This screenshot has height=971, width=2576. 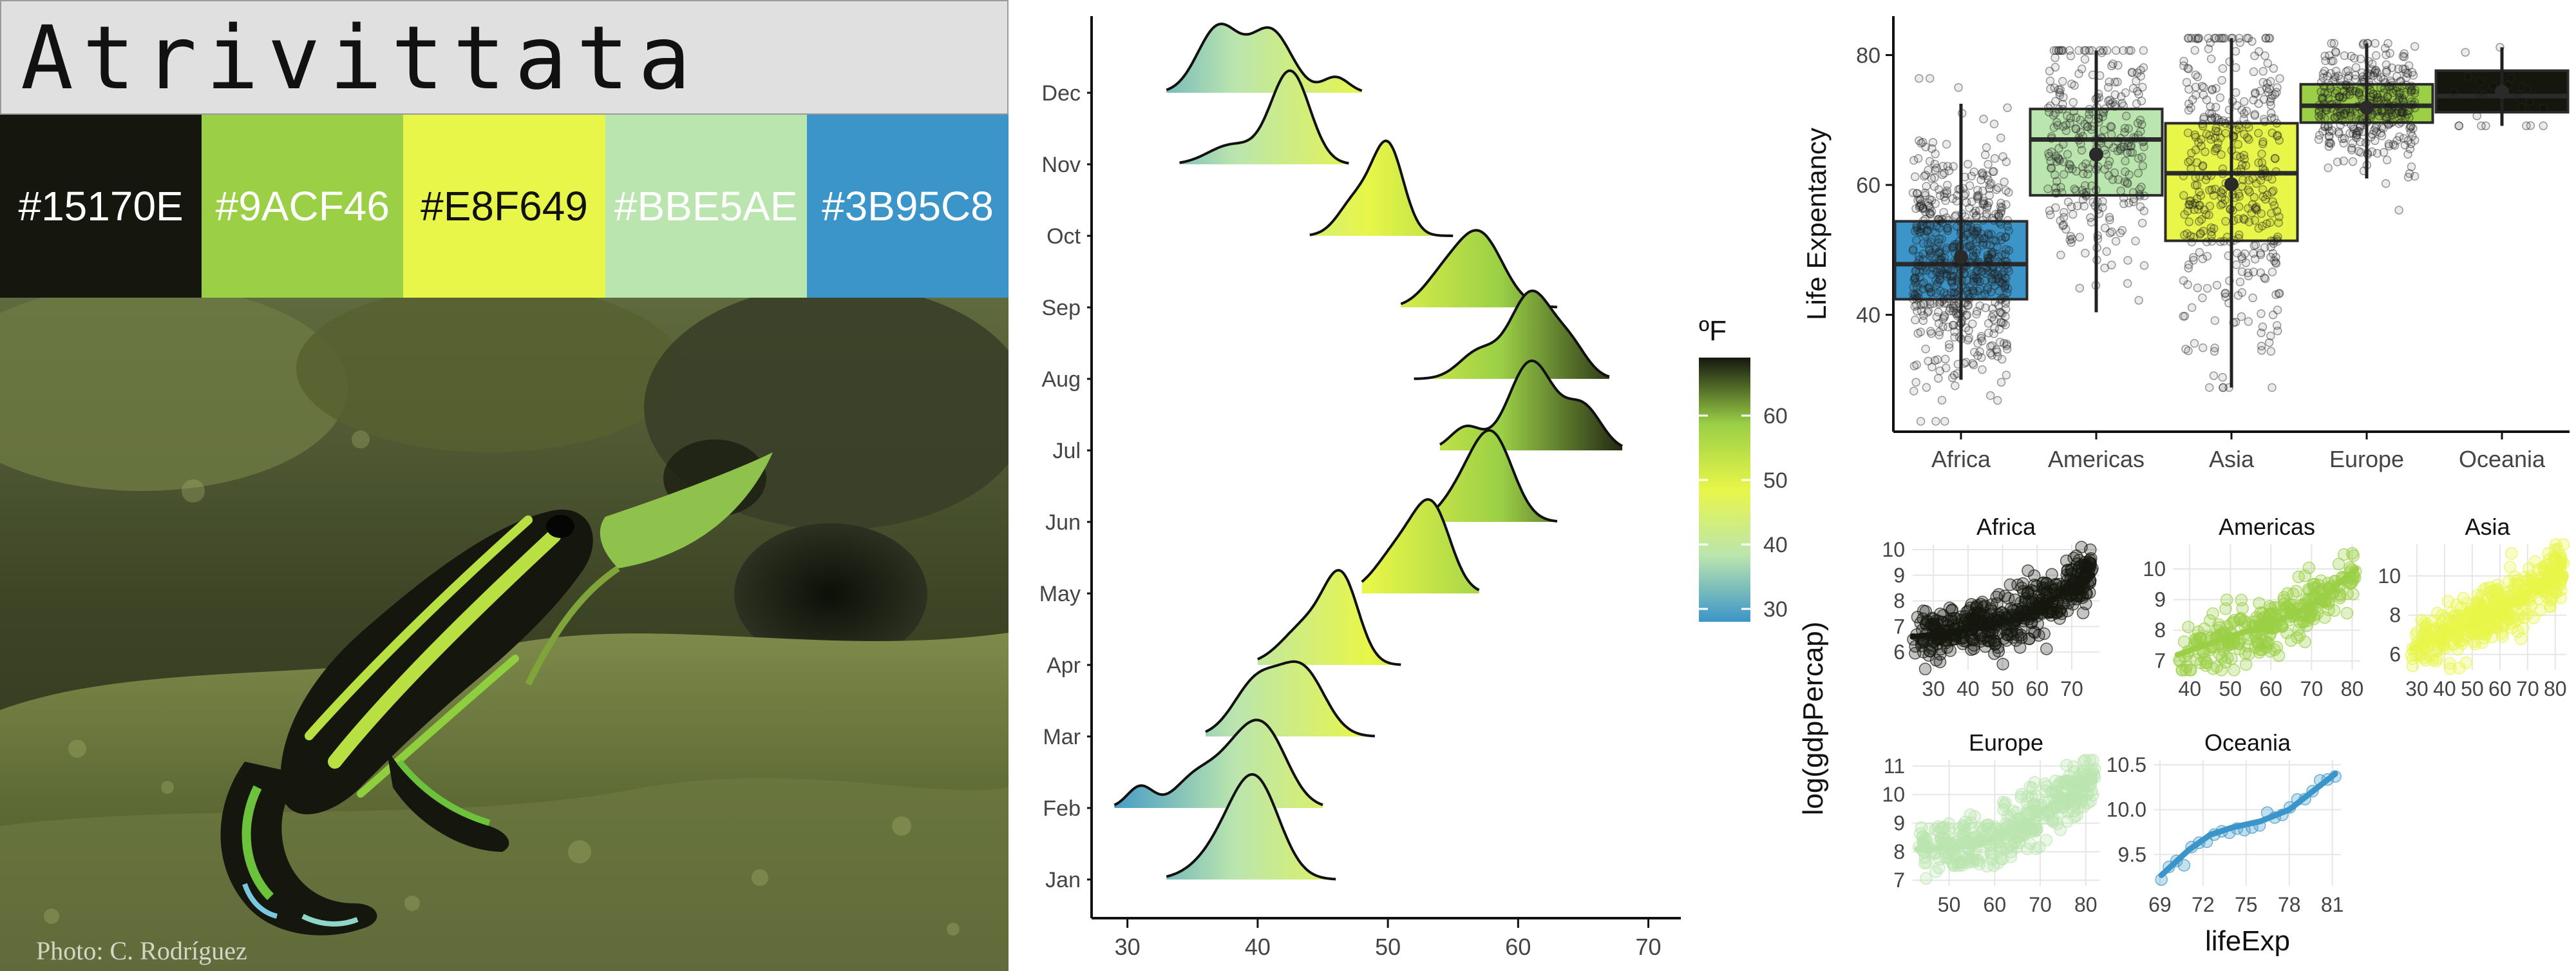 I want to click on y-tick-label: Mar, so click(x=1062, y=737).